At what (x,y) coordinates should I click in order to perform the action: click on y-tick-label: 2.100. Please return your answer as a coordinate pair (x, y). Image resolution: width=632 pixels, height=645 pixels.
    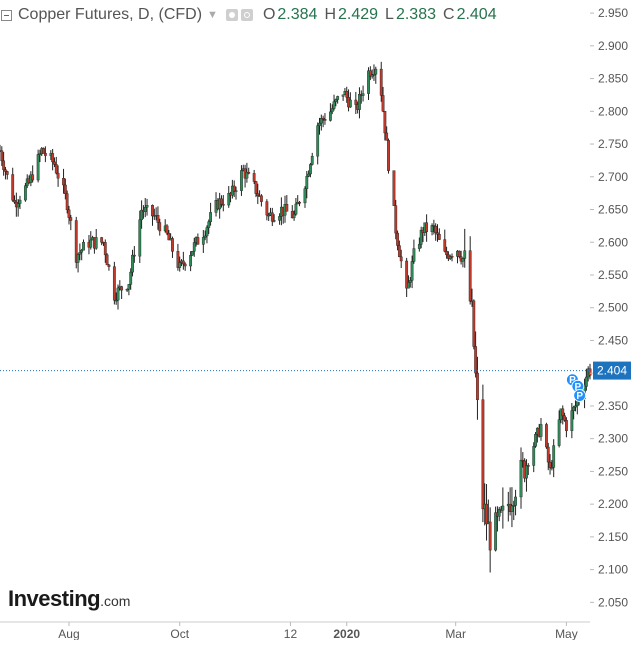
    Looking at the image, I should click on (613, 570).